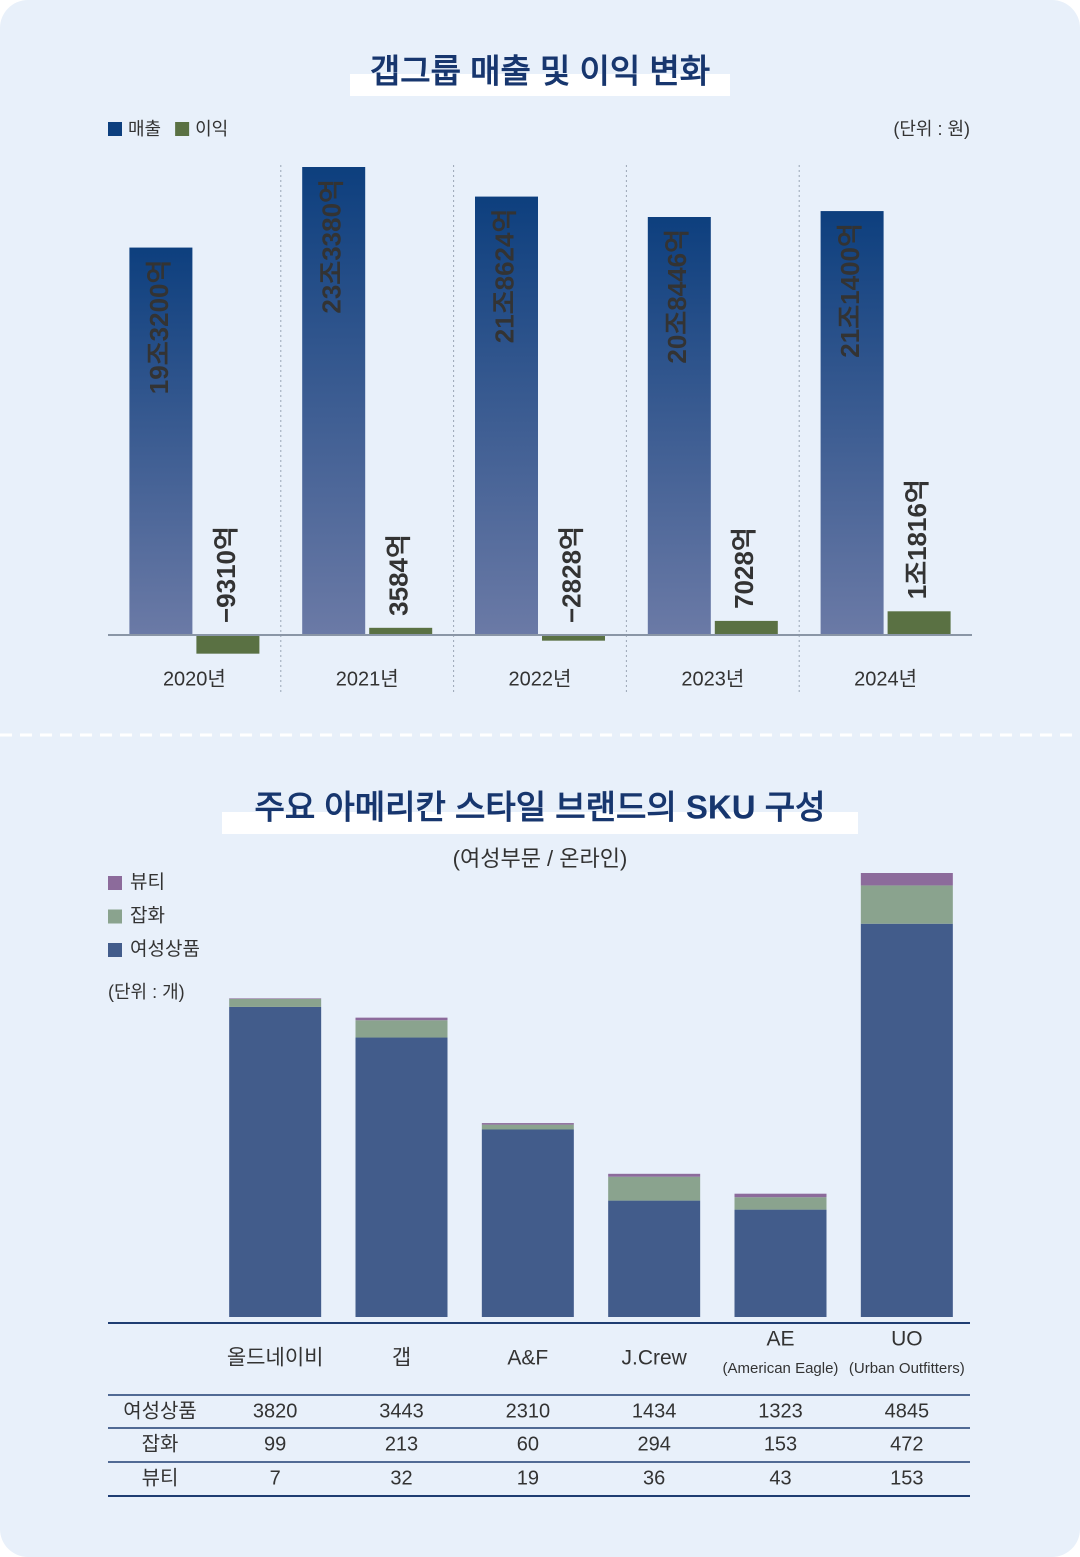 Image resolution: width=1080 pixels, height=1557 pixels. What do you see at coordinates (540, 858) in the screenshot?
I see `subtitle: (여성부문 / 온라인)` at bounding box center [540, 858].